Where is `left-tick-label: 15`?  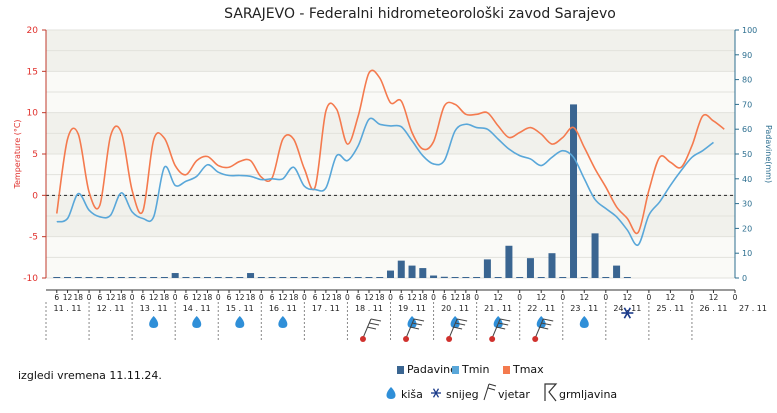
left-tick-label: 15 is located at coordinates (32, 72).